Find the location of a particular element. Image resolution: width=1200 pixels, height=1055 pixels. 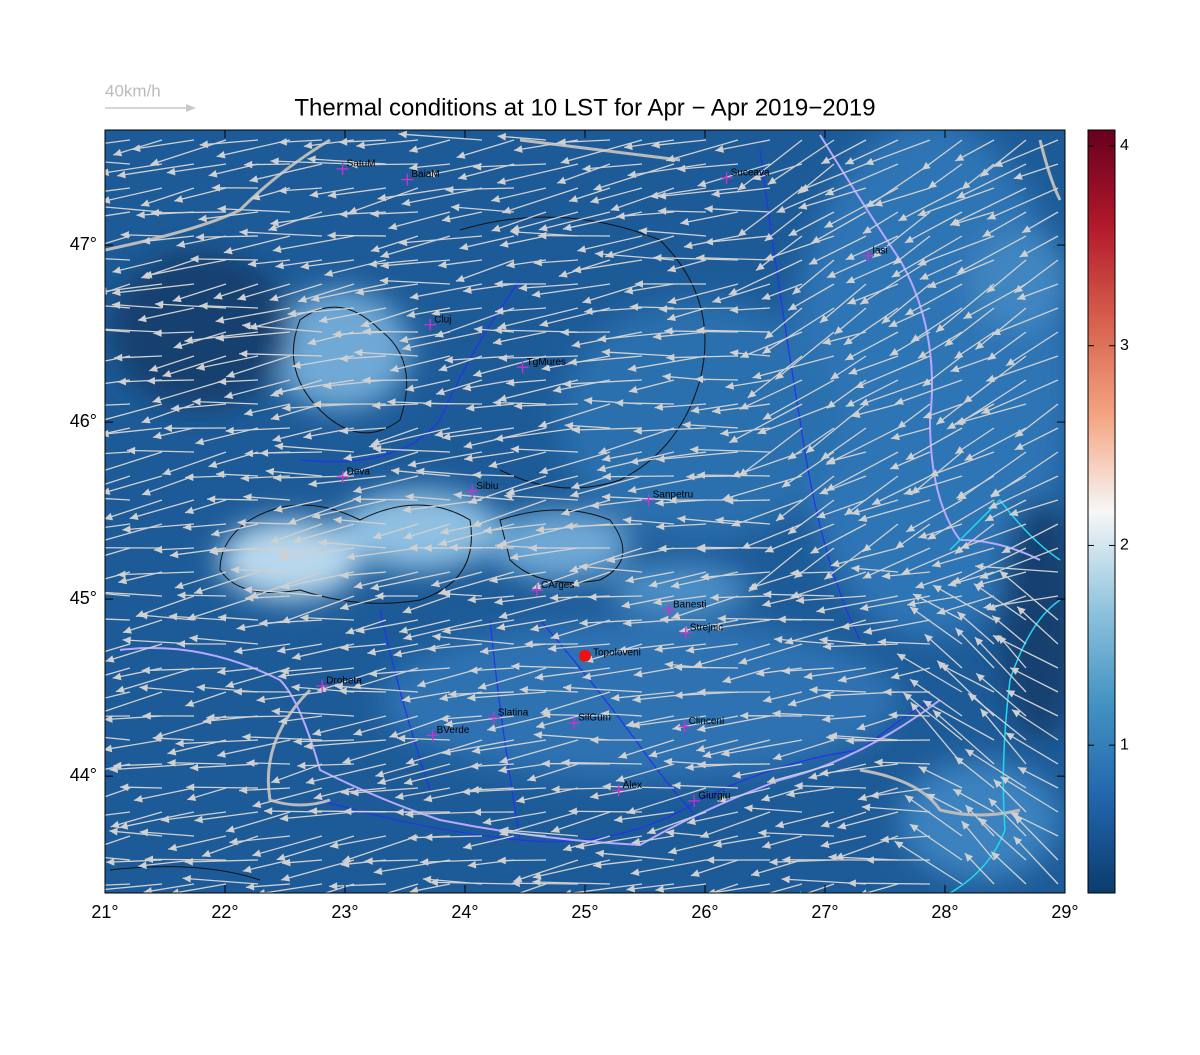

x-tick-label: 29° is located at coordinates (1064, 912).